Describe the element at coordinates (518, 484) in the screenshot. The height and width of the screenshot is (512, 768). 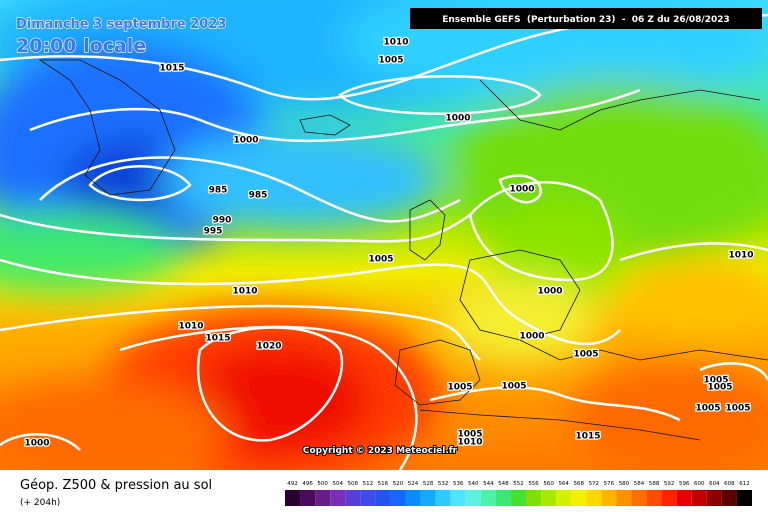
I see `level-label: 552` at that location.